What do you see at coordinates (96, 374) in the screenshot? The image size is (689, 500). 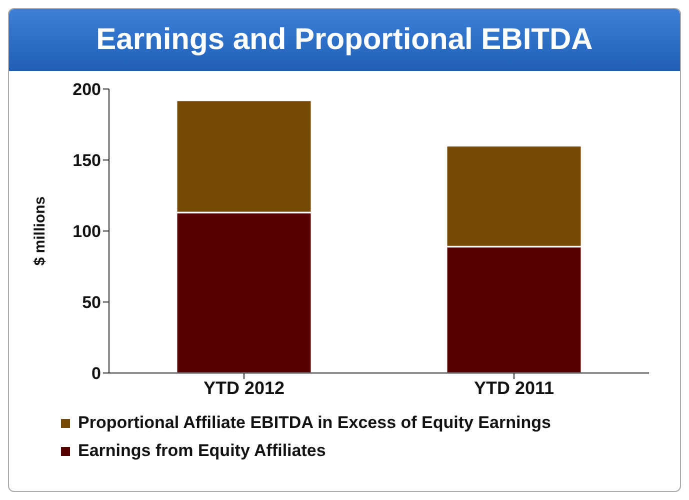 I see `y-tick-label: 0` at bounding box center [96, 374].